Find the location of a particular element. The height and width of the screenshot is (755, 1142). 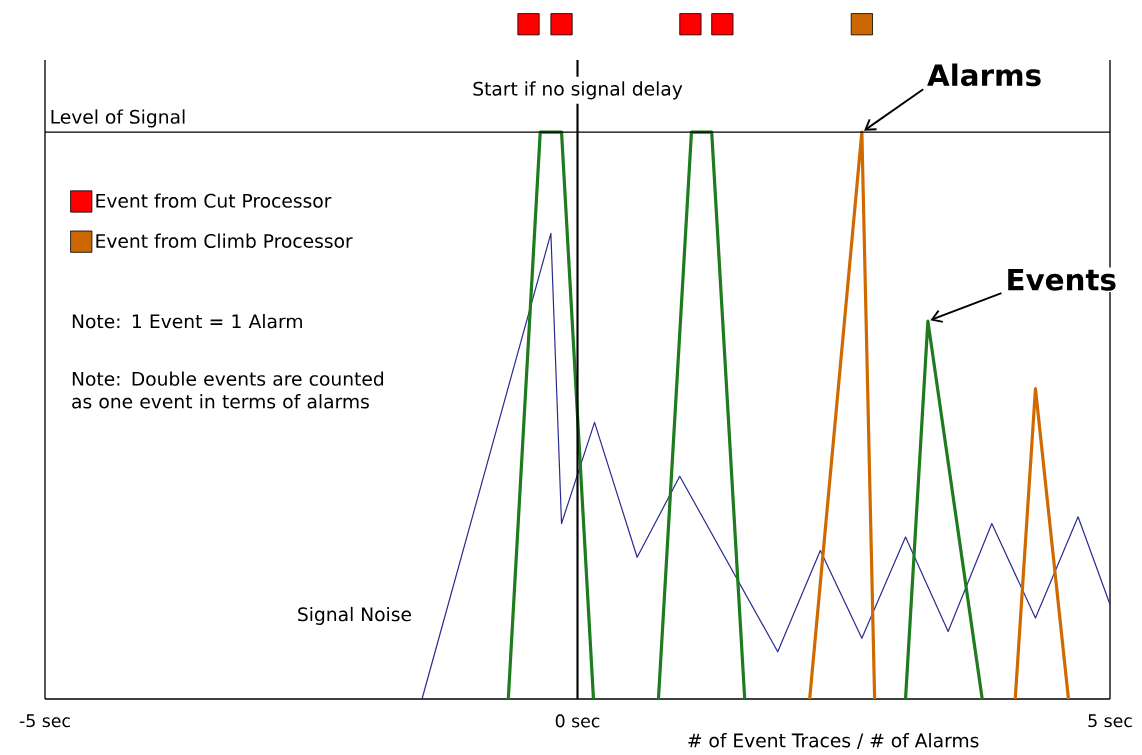

x-tick-label: 5 sec is located at coordinates (1110, 721).